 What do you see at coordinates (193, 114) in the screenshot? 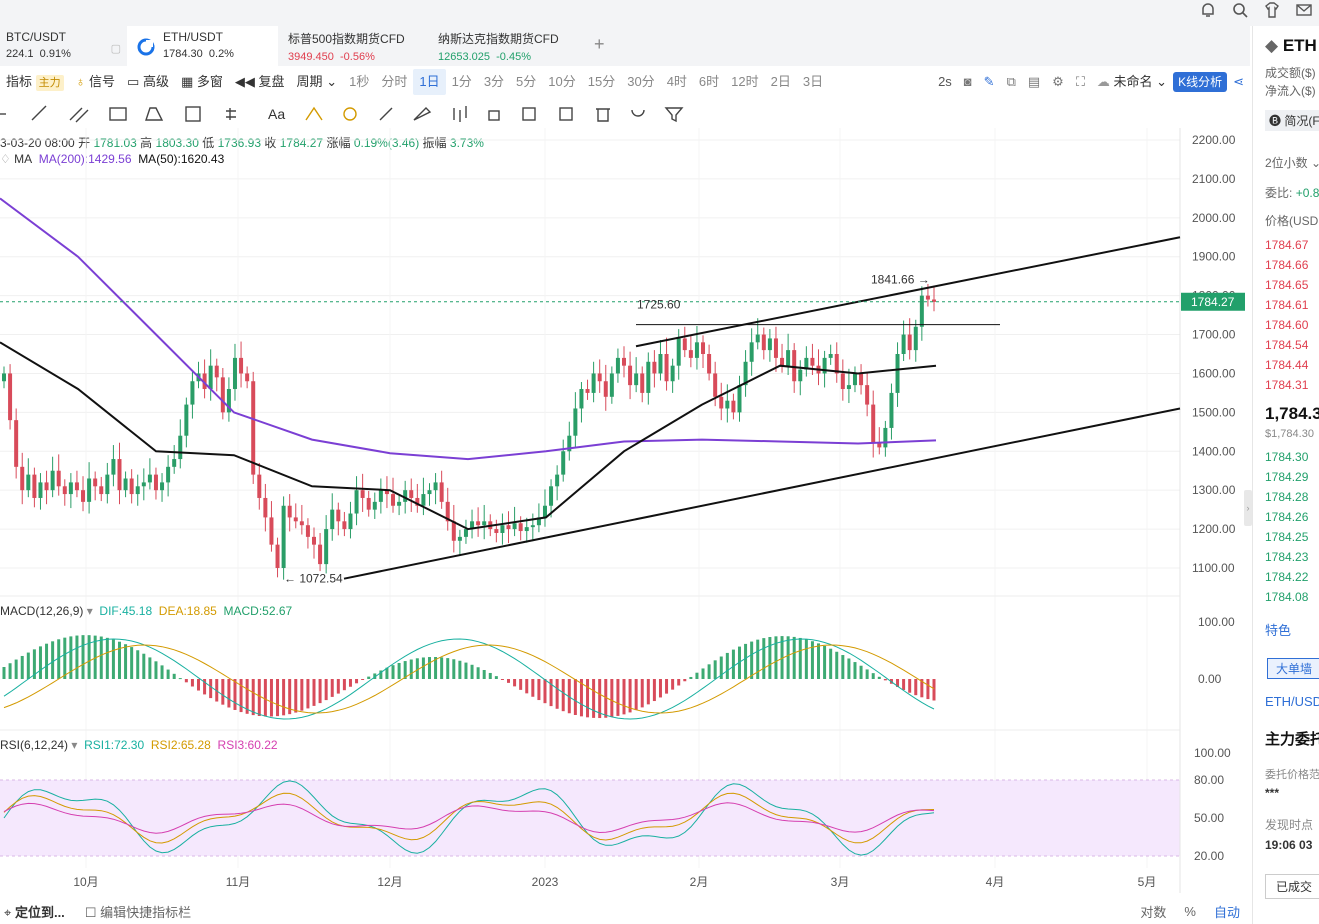
I see `measure-tool-icon` at bounding box center [193, 114].